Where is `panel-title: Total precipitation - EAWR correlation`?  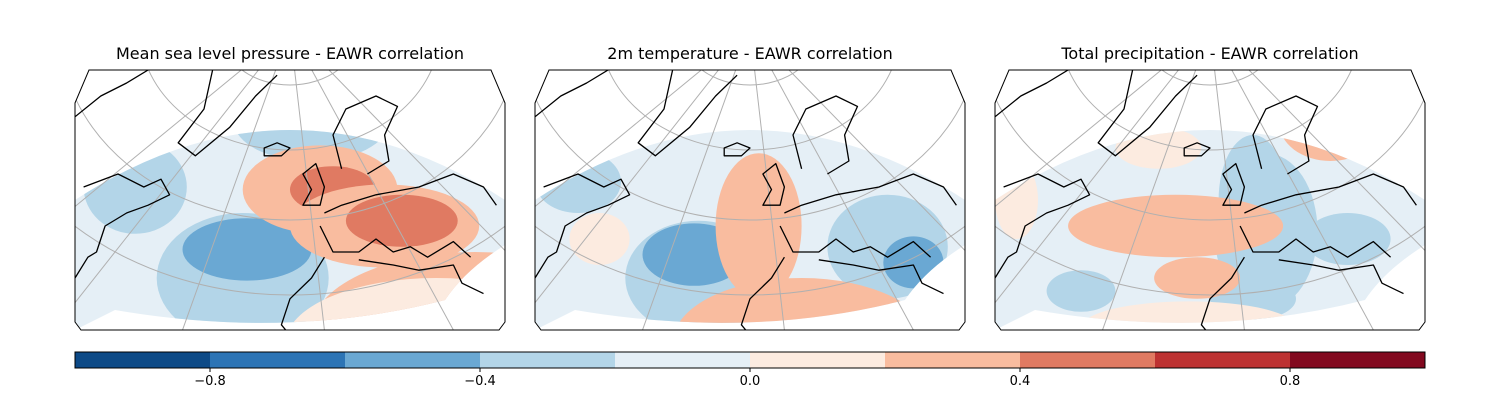 panel-title: Total precipitation - EAWR correlation is located at coordinates (1210, 53).